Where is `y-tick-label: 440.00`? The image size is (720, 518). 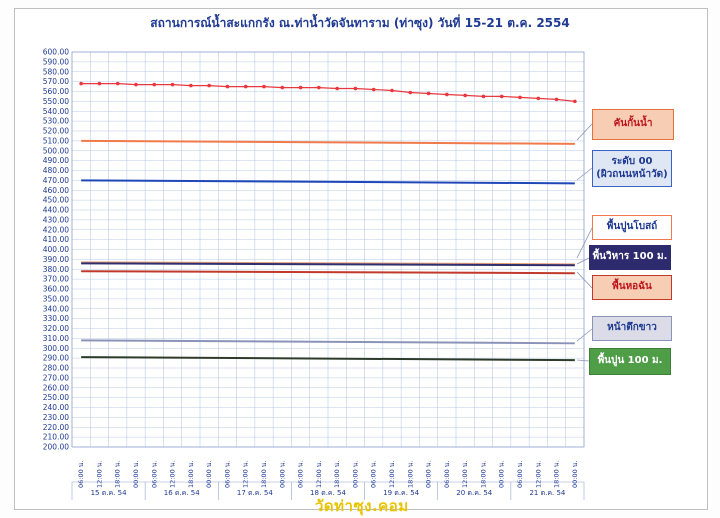
y-tick-label: 440.00 is located at coordinates (56, 210).